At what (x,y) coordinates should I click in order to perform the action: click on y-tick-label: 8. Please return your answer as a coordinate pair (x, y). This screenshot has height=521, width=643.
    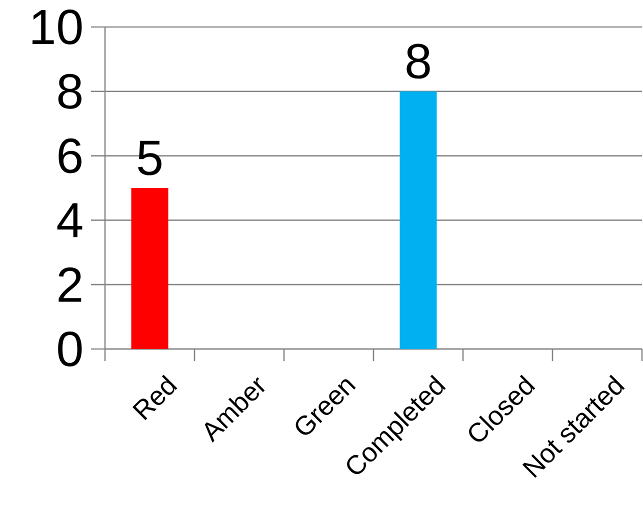
    Looking at the image, I should click on (70, 91).